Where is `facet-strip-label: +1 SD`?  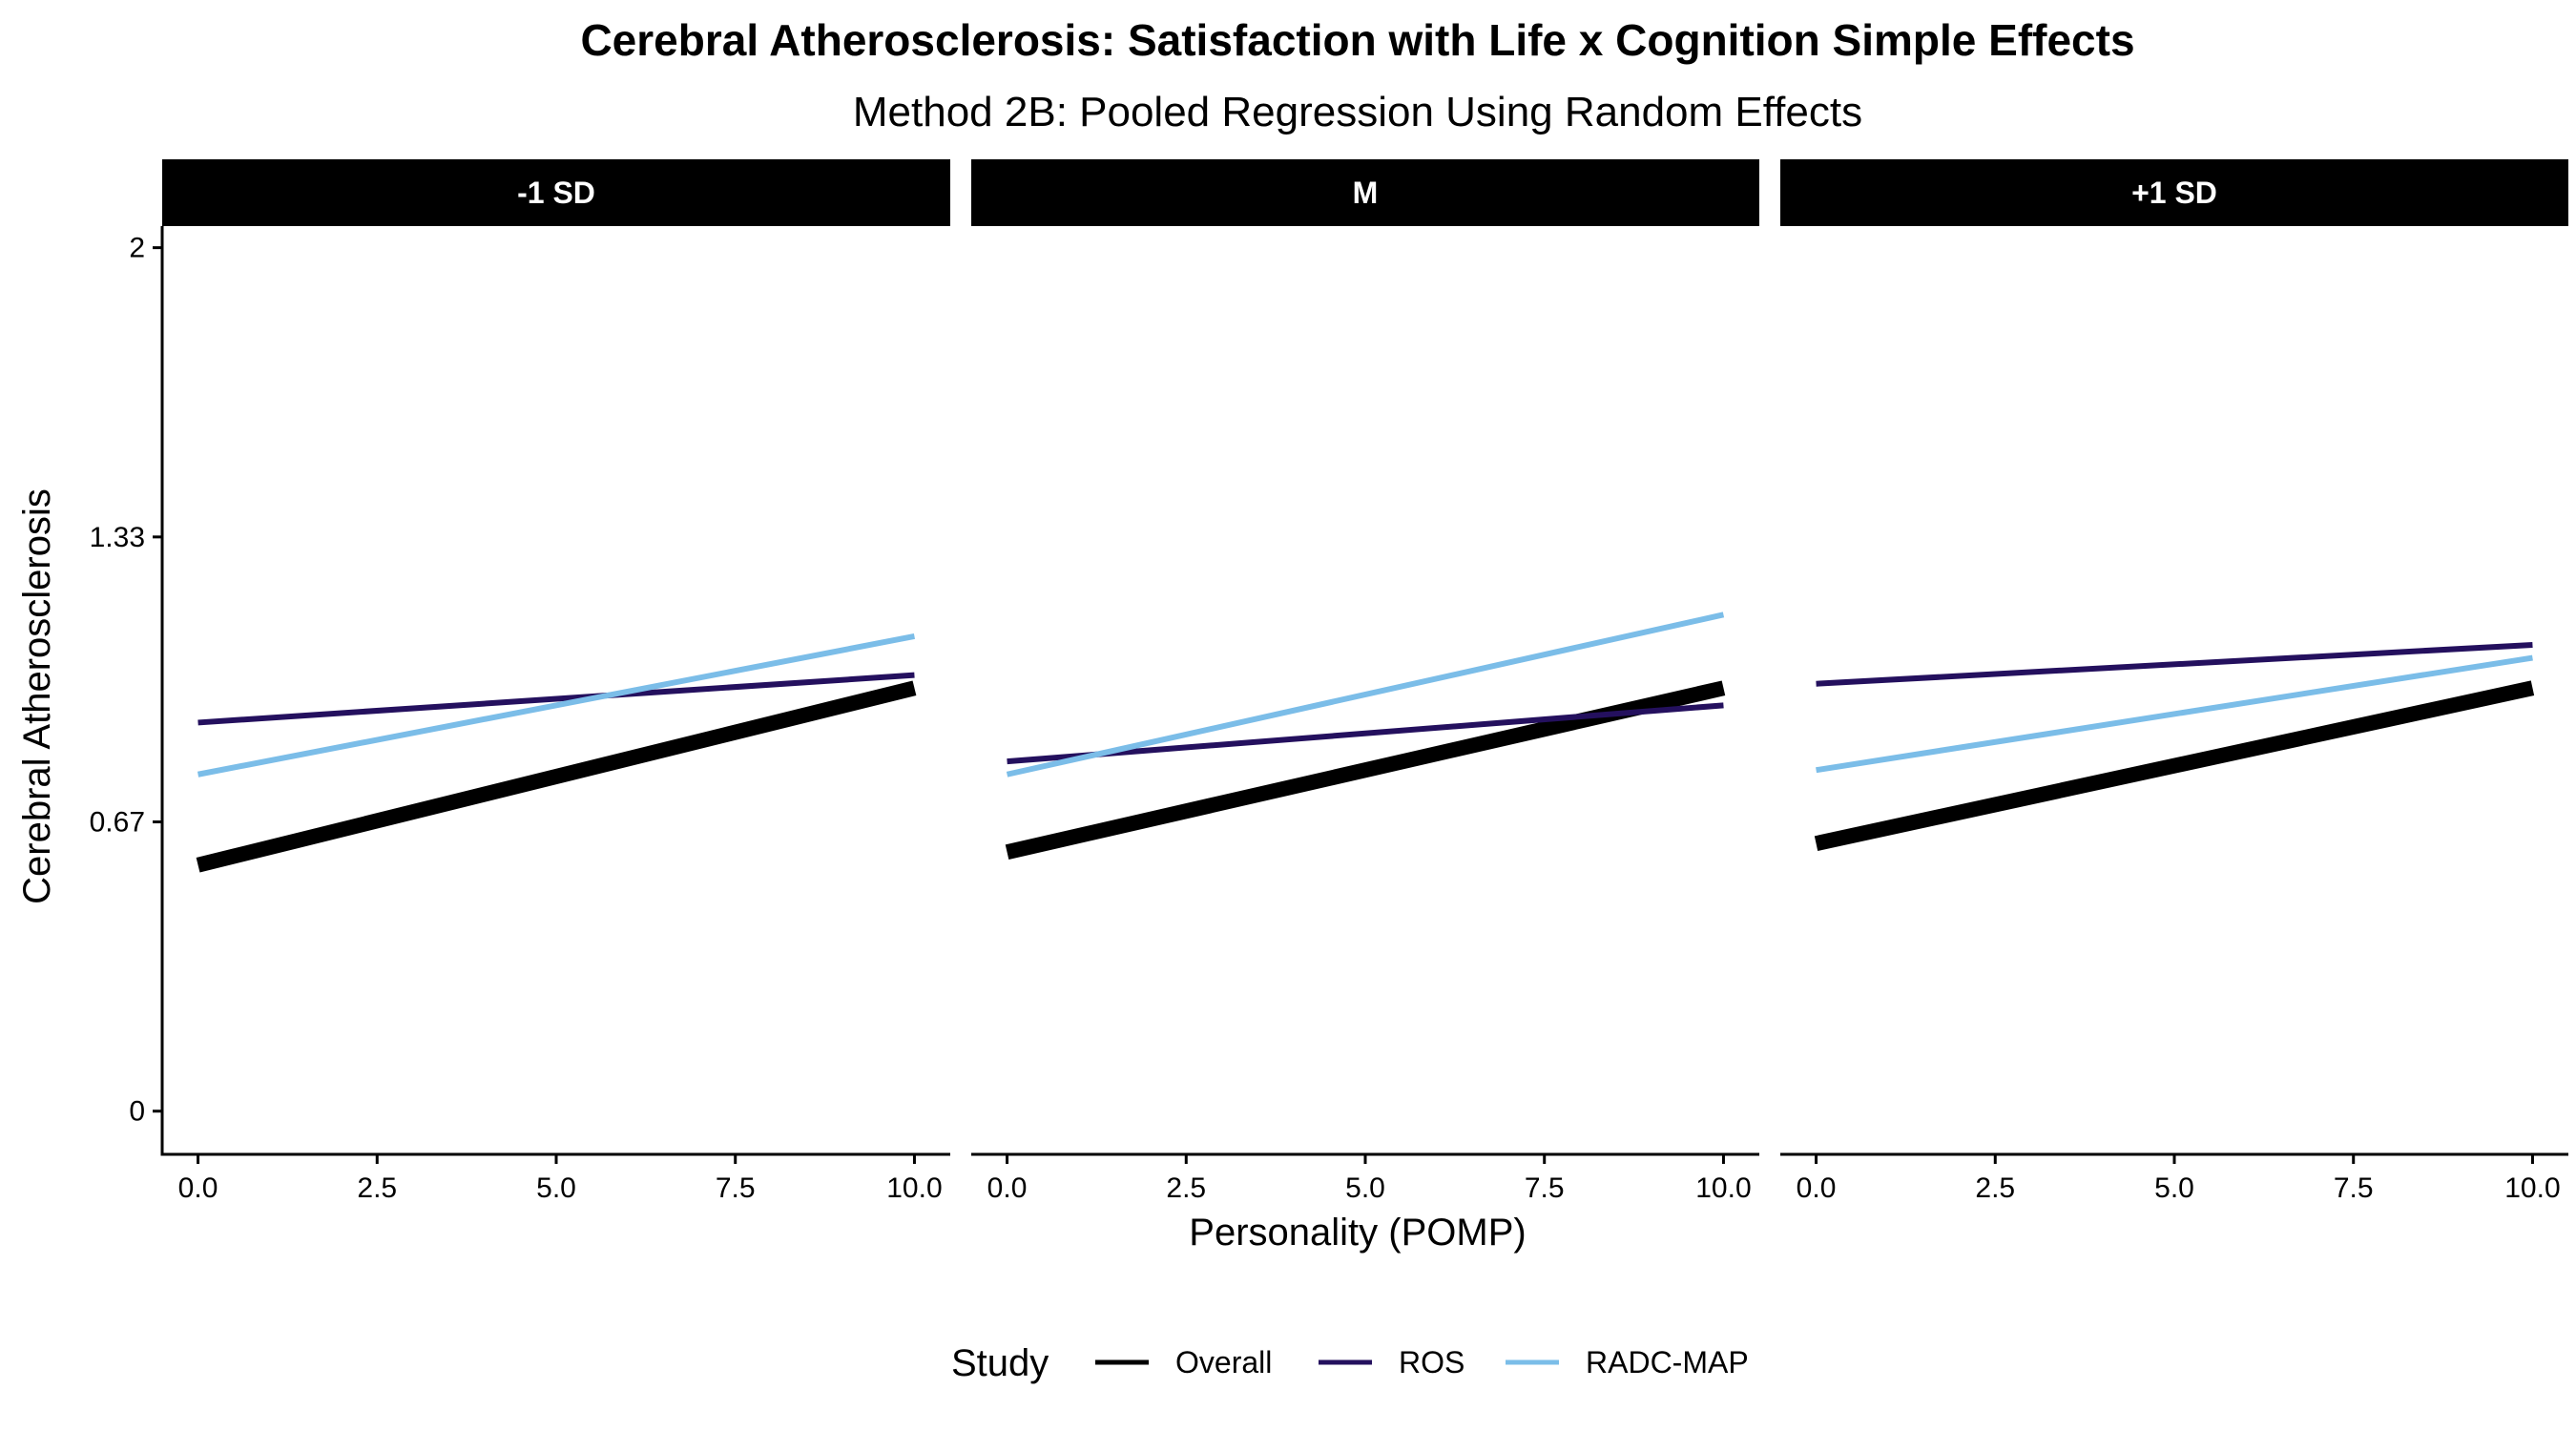 facet-strip-label: +1 SD is located at coordinates (2174, 193).